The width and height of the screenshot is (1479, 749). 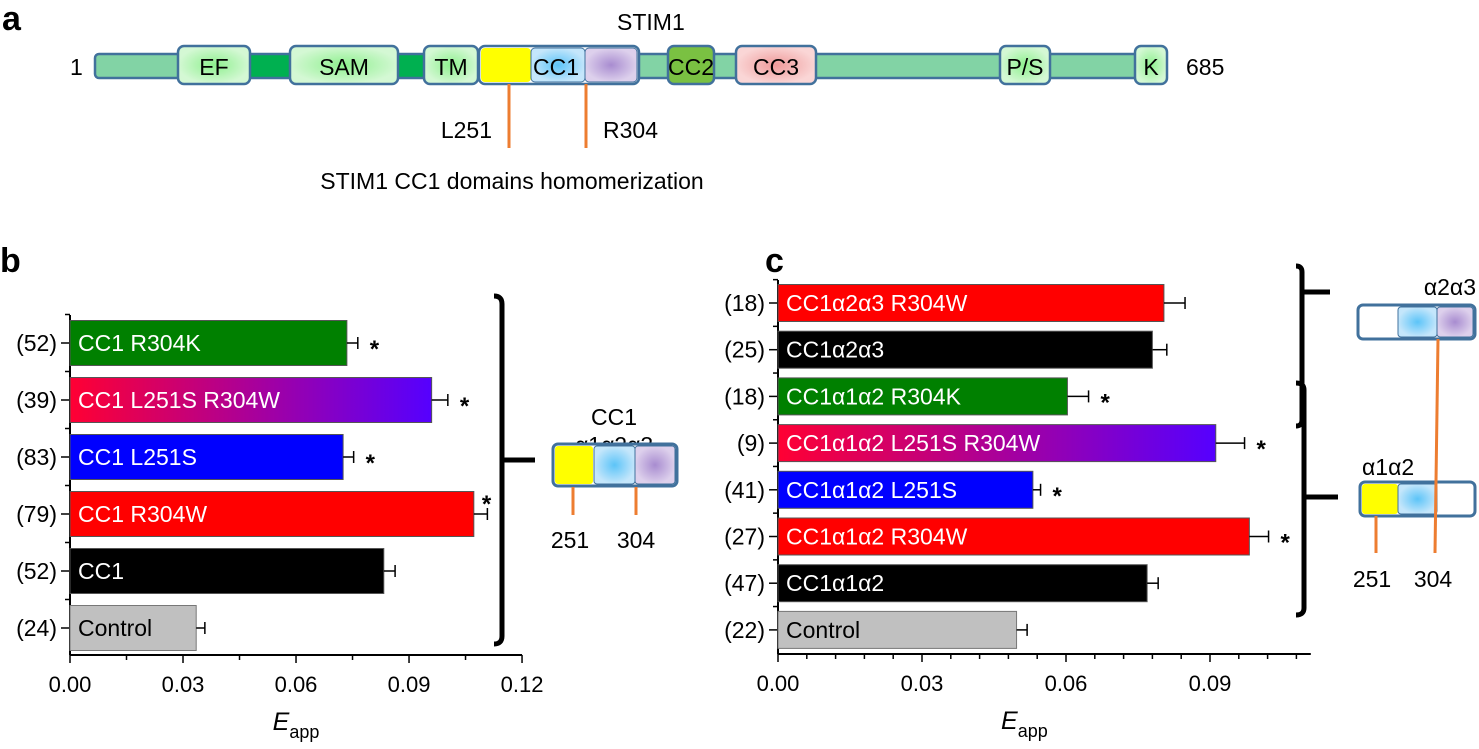 I want to click on n-label: (24), so click(x=36, y=628).